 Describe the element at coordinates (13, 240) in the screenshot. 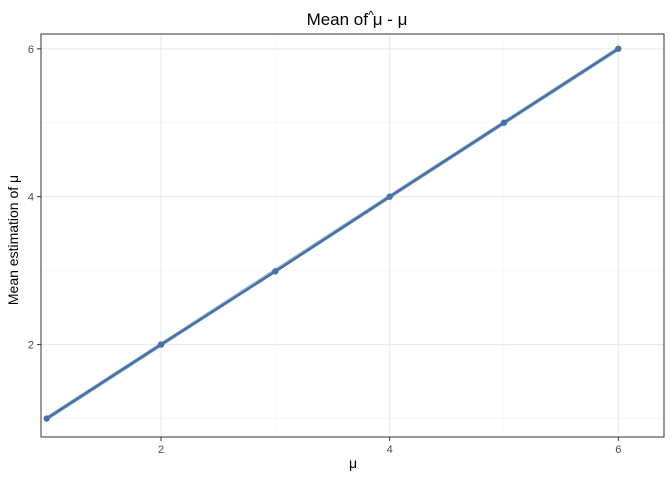

I see `y-axis-title: Mean estimation of μ` at that location.